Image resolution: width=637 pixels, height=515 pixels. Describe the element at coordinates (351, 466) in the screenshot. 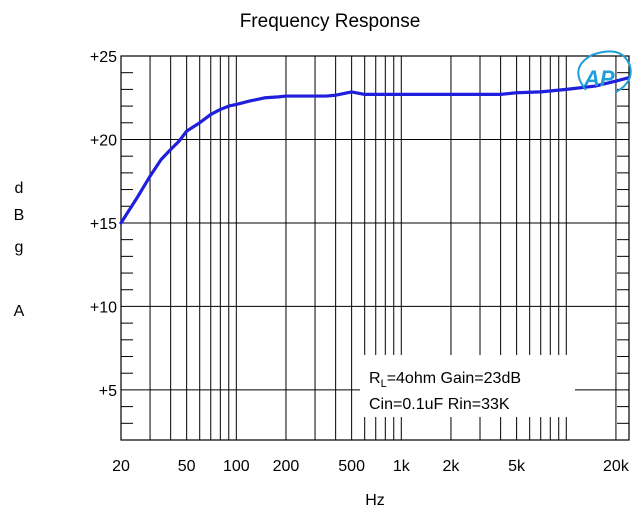

I see `x-tick-label: 500` at that location.